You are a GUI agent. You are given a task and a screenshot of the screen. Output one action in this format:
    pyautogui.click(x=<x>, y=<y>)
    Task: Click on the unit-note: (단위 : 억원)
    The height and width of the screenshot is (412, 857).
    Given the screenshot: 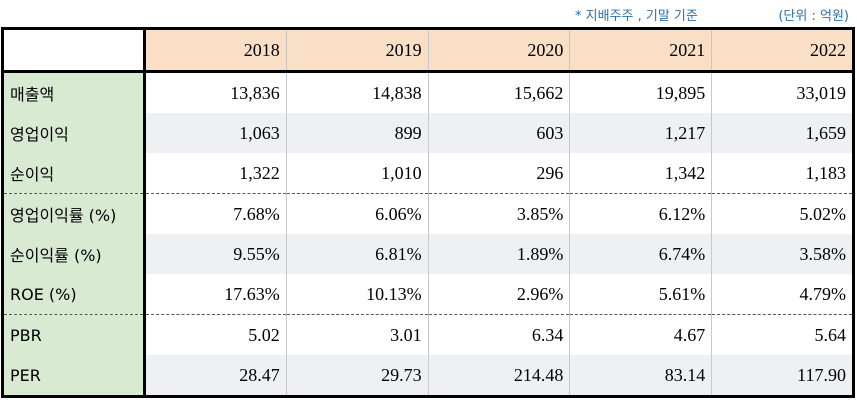 What is the action you would take?
    pyautogui.click(x=813, y=16)
    